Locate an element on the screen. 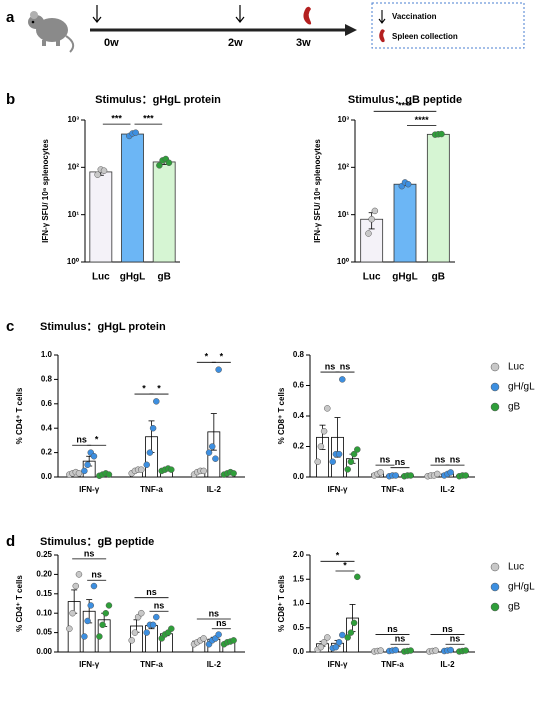 The width and height of the screenshot is (550, 701). x-tick-label: TNF-a is located at coordinates (151, 489).